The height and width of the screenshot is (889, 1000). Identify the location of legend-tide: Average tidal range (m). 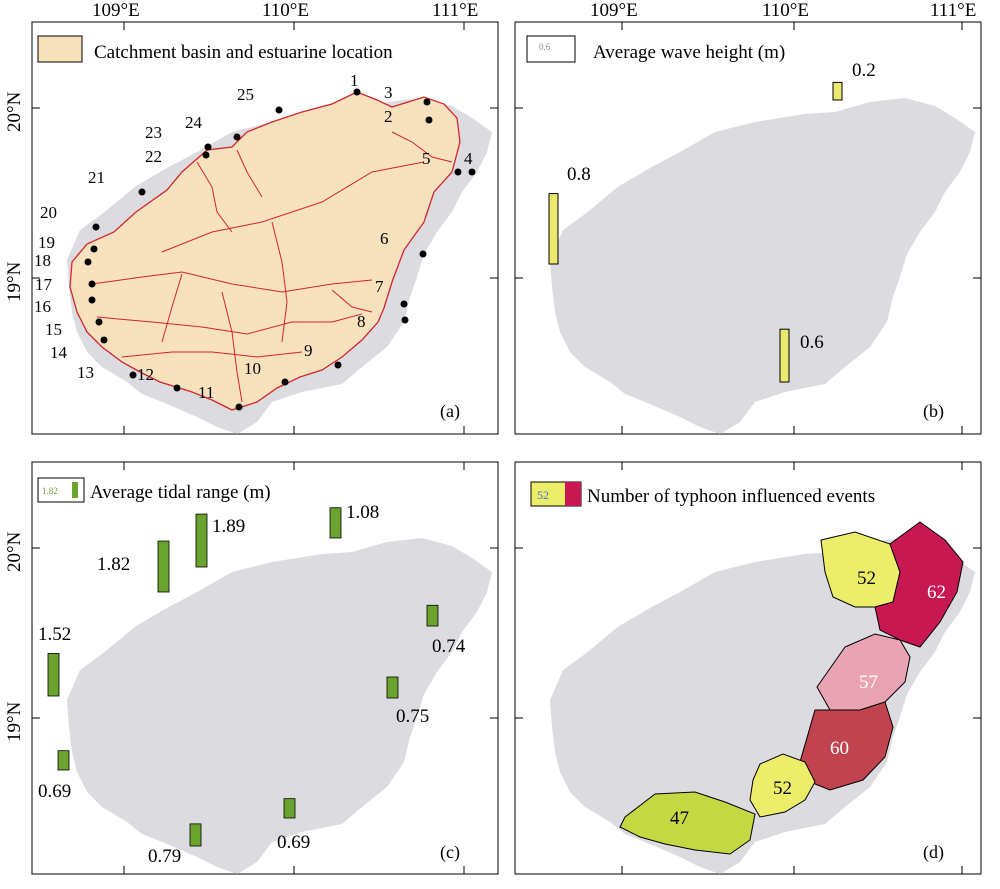
(180, 492).